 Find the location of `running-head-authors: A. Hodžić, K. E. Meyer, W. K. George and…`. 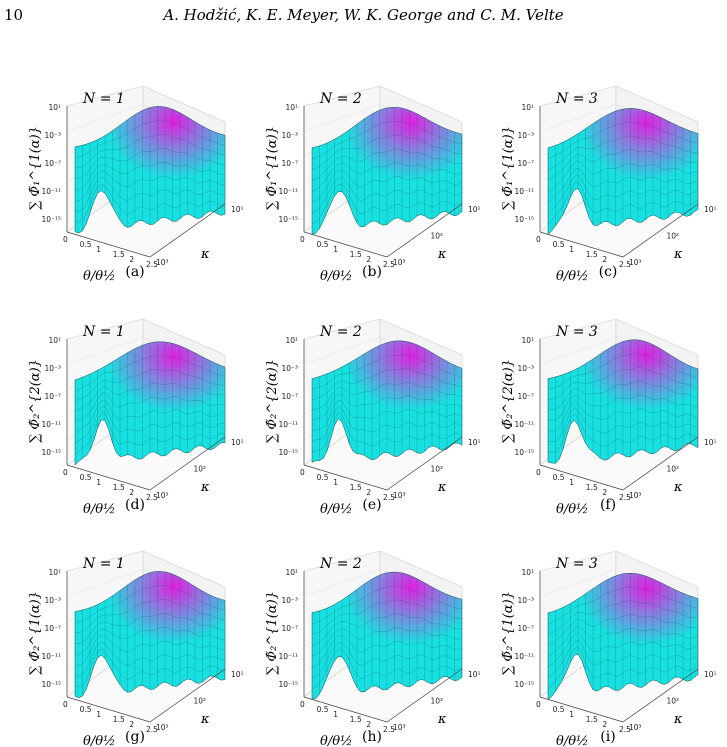

running-head-authors: A. Hodžić, K. E. Meyer, W. K. George and… is located at coordinates (363, 15).